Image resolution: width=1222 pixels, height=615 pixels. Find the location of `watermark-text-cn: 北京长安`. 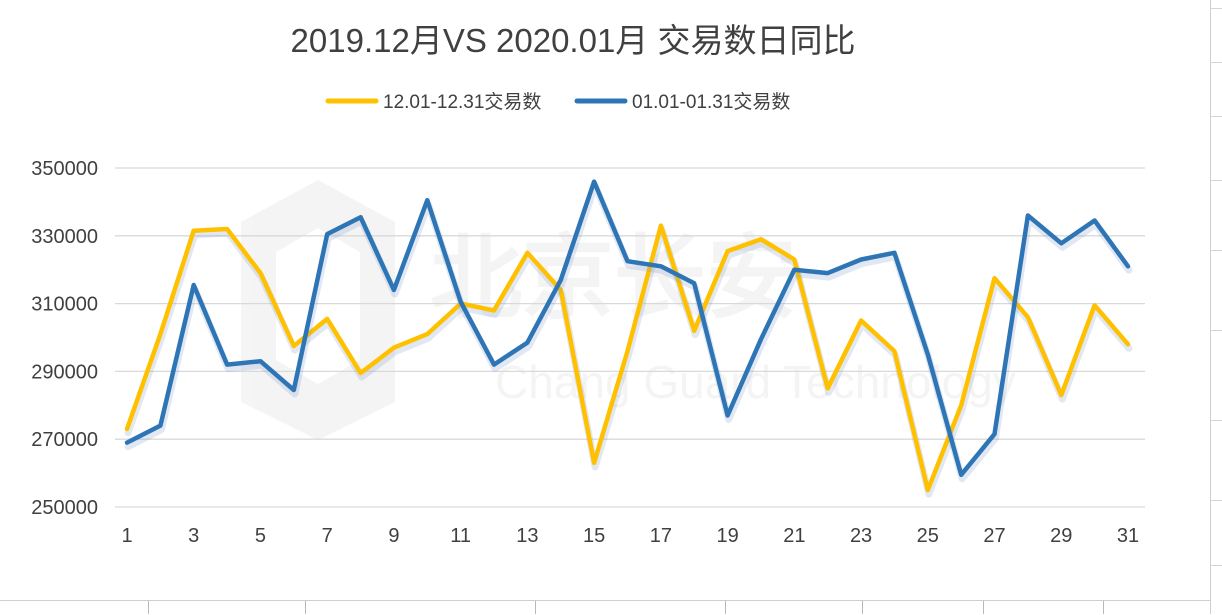

watermark-text-cn: 北京长安 is located at coordinates (614, 279).